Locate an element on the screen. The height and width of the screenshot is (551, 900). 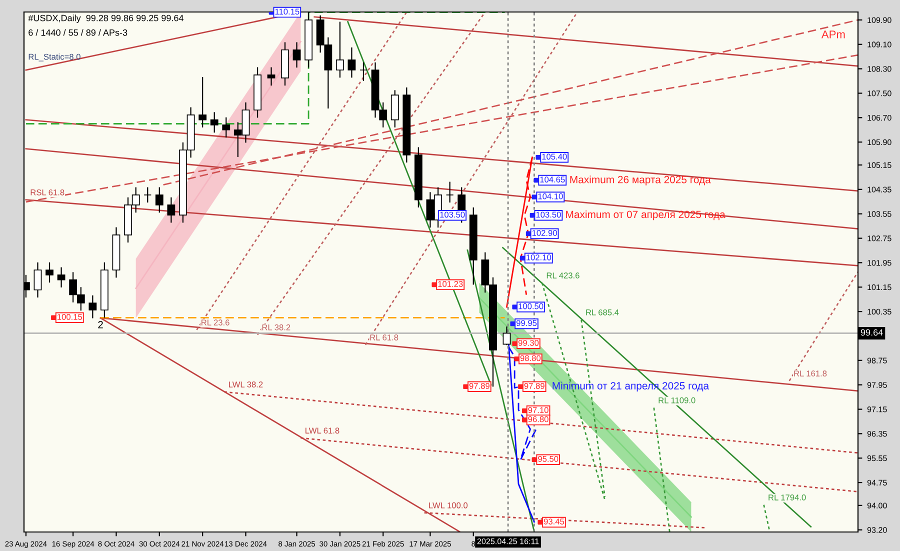
y-tick-label: 96.35 is located at coordinates (877, 433).